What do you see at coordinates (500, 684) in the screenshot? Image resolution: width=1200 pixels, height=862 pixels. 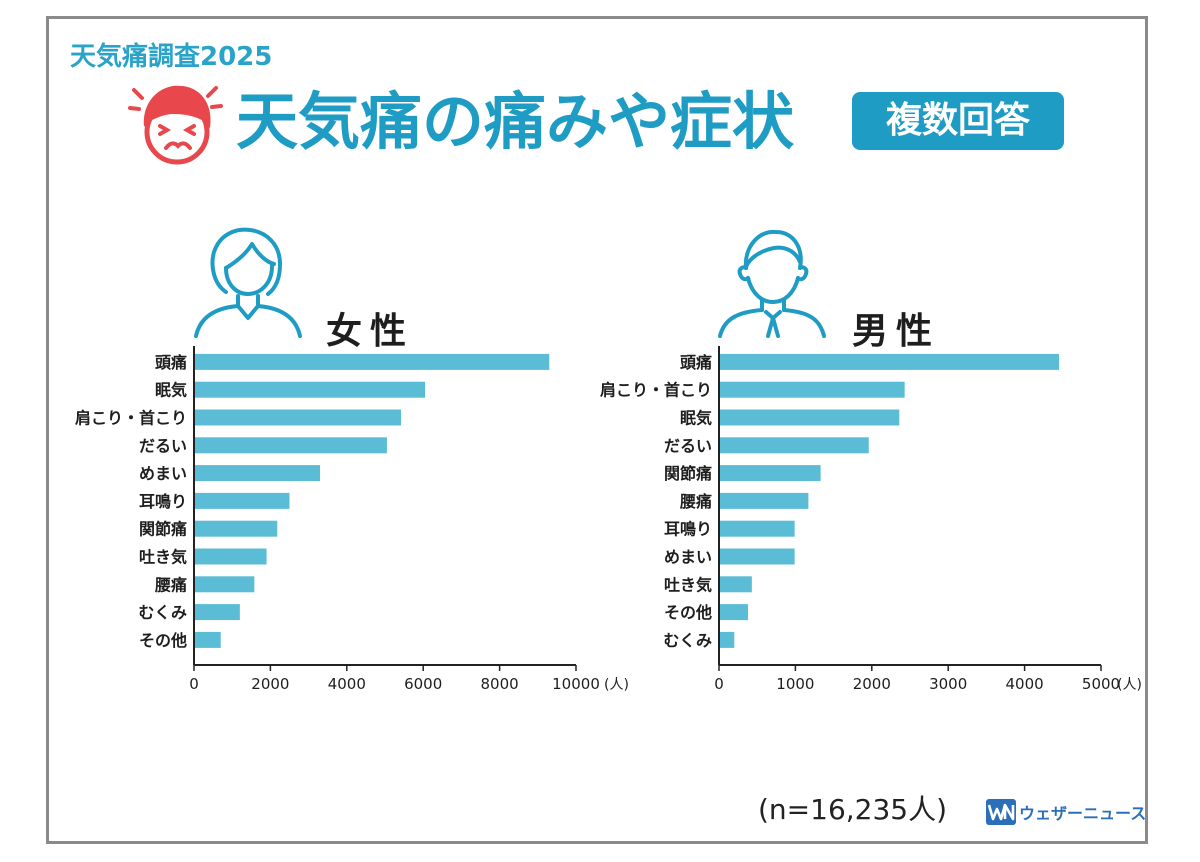 I see `female-x-tick-label-4: 8000` at bounding box center [500, 684].